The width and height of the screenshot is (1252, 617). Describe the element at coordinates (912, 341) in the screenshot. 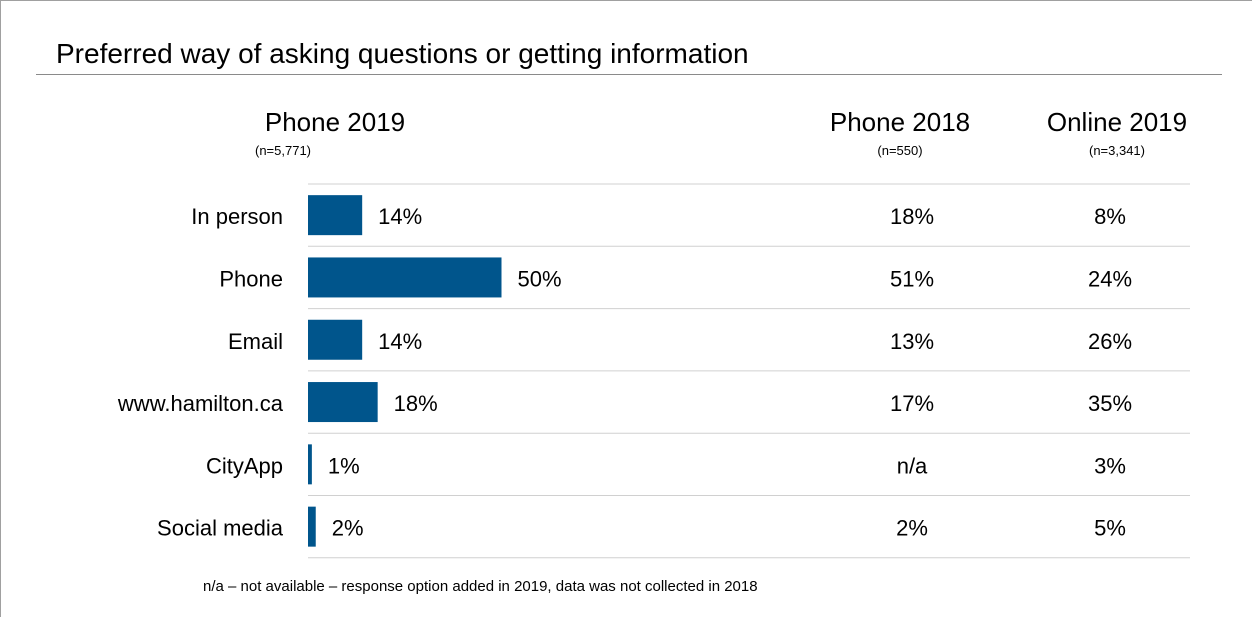

I see `value-phone-2018: 13%` at that location.